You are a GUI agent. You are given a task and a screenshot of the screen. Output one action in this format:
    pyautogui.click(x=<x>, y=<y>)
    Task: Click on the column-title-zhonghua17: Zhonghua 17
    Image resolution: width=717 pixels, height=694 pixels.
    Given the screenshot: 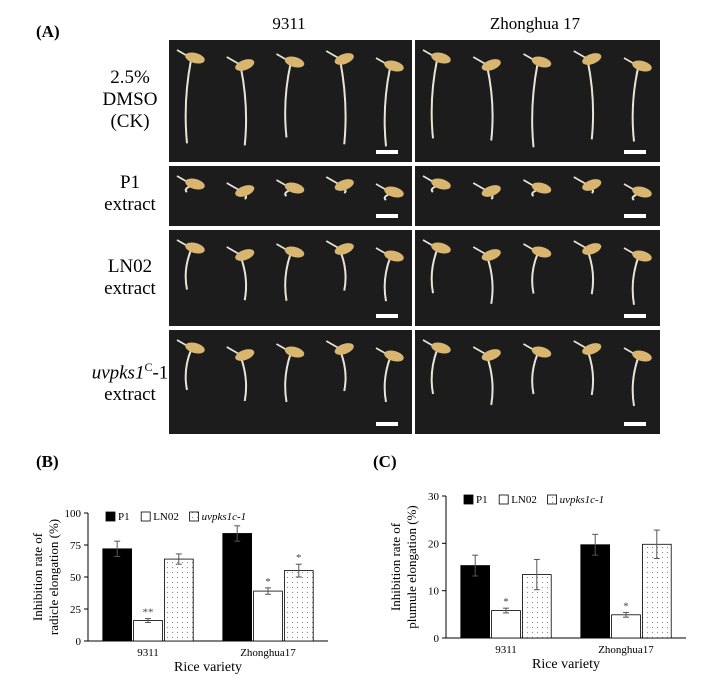 What is the action you would take?
    pyautogui.click(x=535, y=23)
    